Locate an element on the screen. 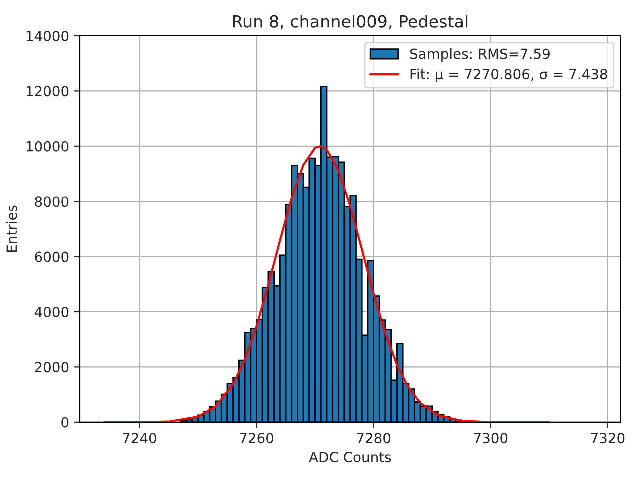  chart-title: Run 8, channel009, Pedestal is located at coordinates (350, 22).